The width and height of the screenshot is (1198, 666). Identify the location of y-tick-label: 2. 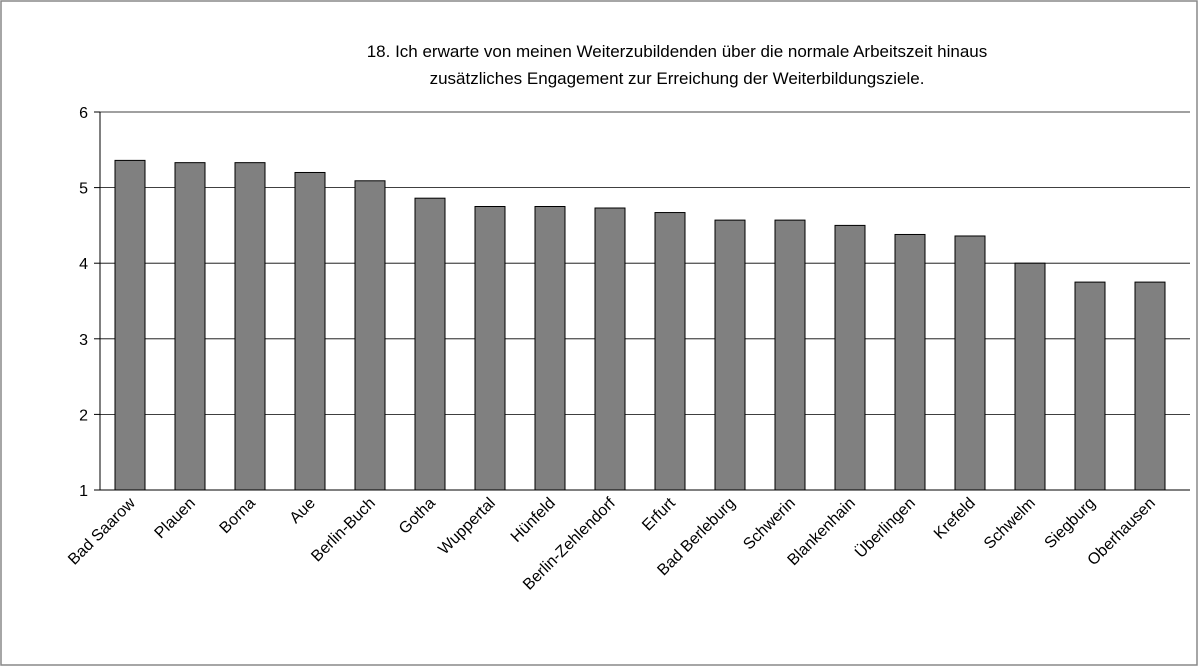
(83, 415).